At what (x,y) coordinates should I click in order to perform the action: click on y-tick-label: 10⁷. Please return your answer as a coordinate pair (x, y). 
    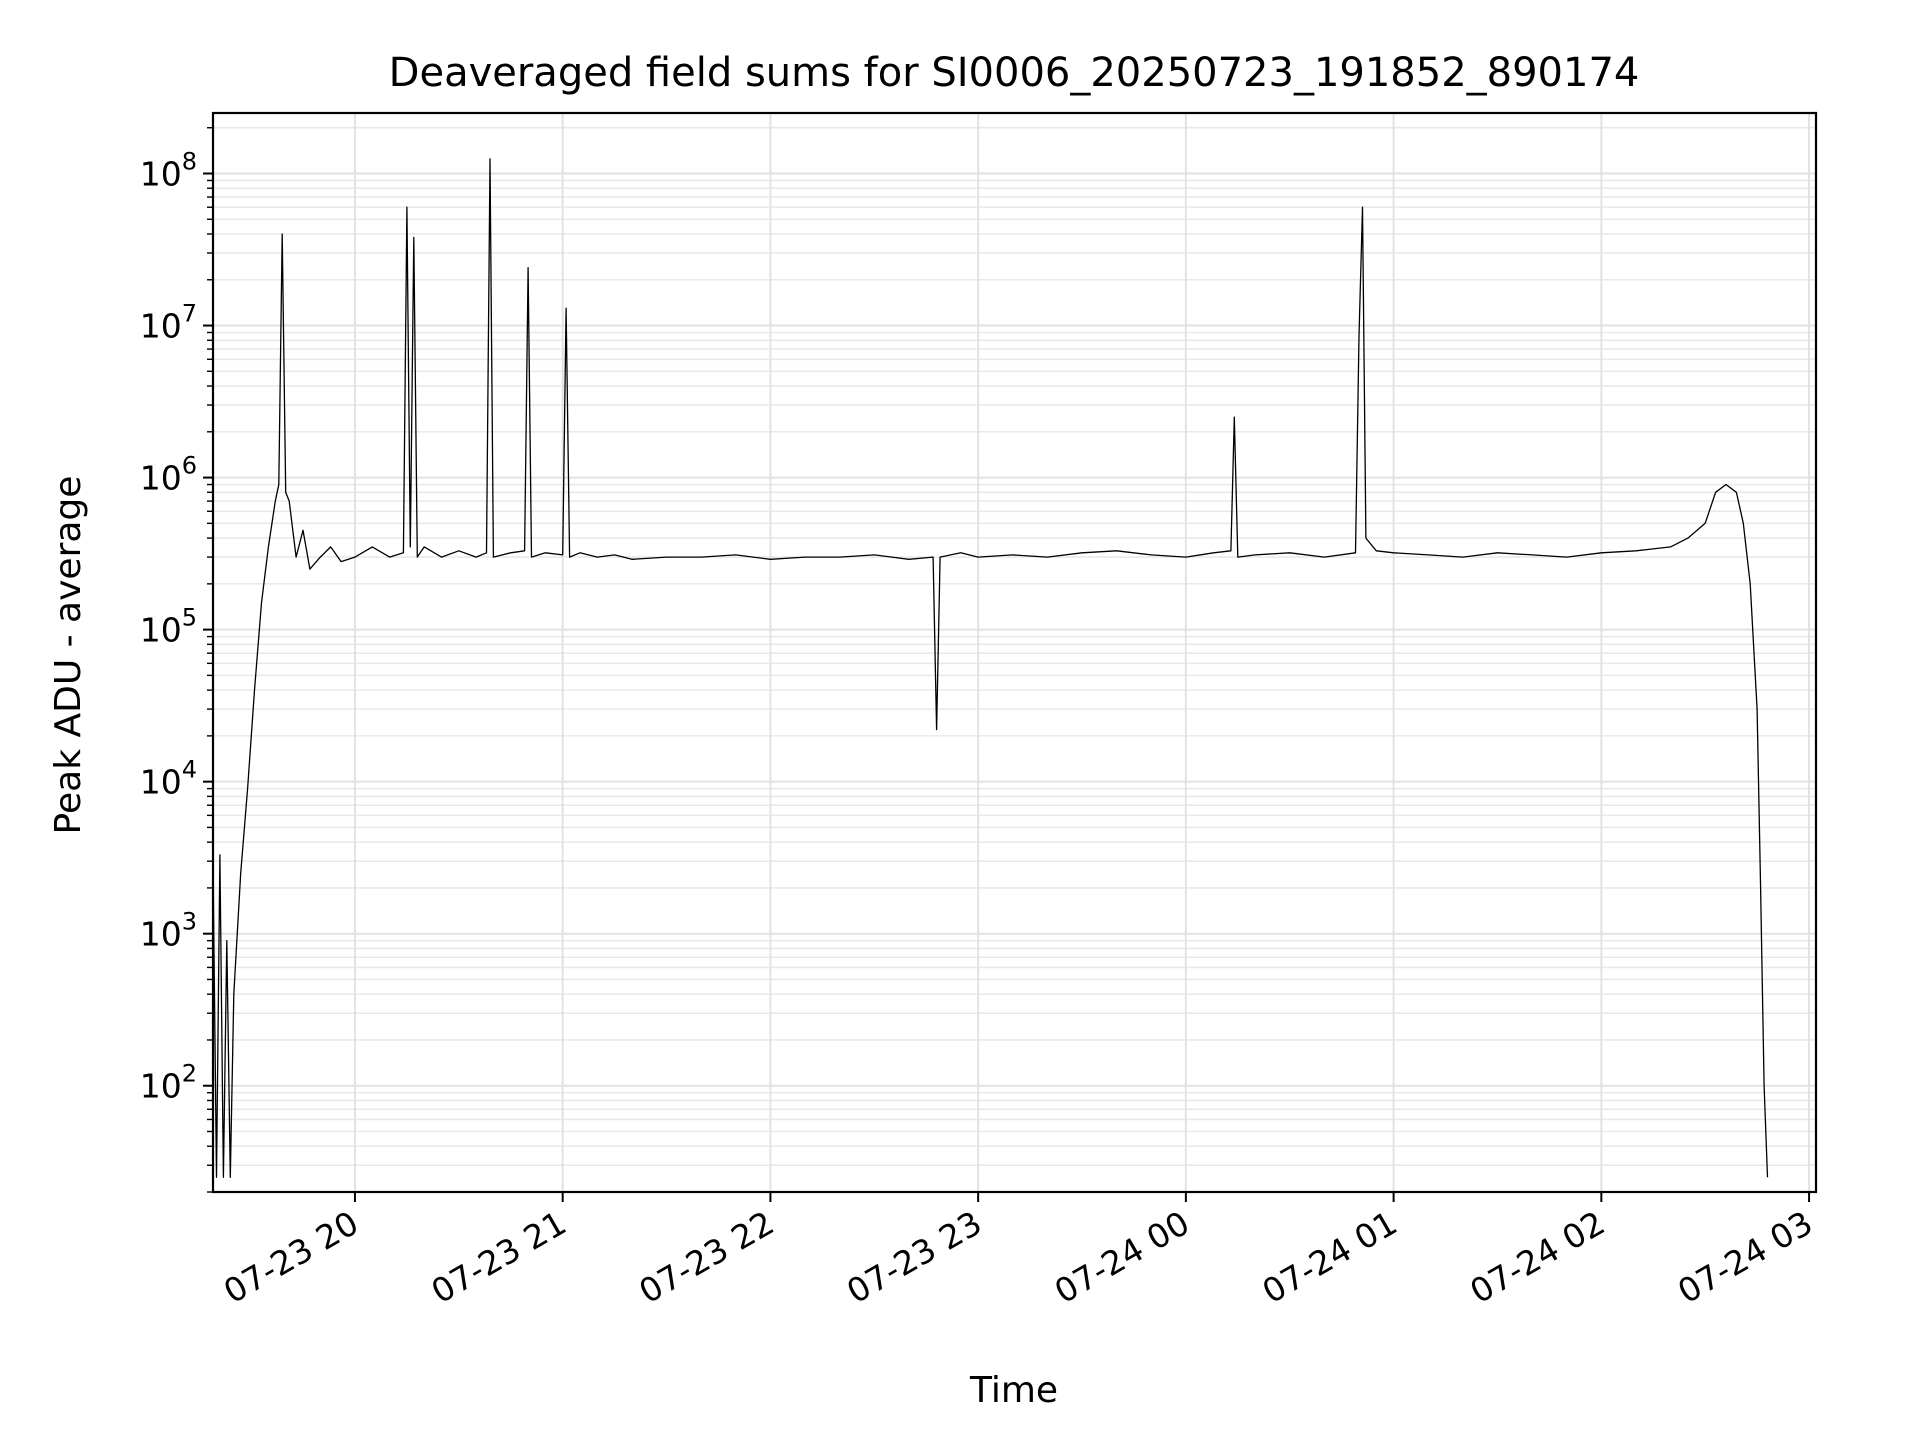
    Looking at the image, I should click on (168, 323).